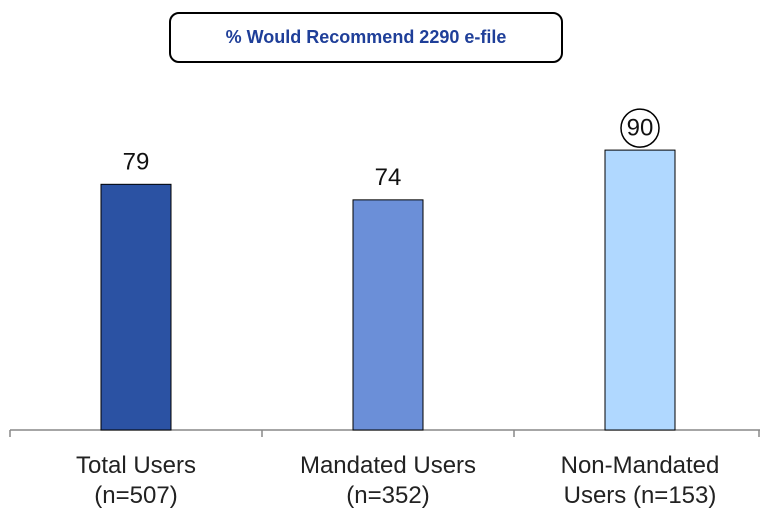 This screenshot has width=760, height=514. I want to click on highlight-circle, so click(640, 128).